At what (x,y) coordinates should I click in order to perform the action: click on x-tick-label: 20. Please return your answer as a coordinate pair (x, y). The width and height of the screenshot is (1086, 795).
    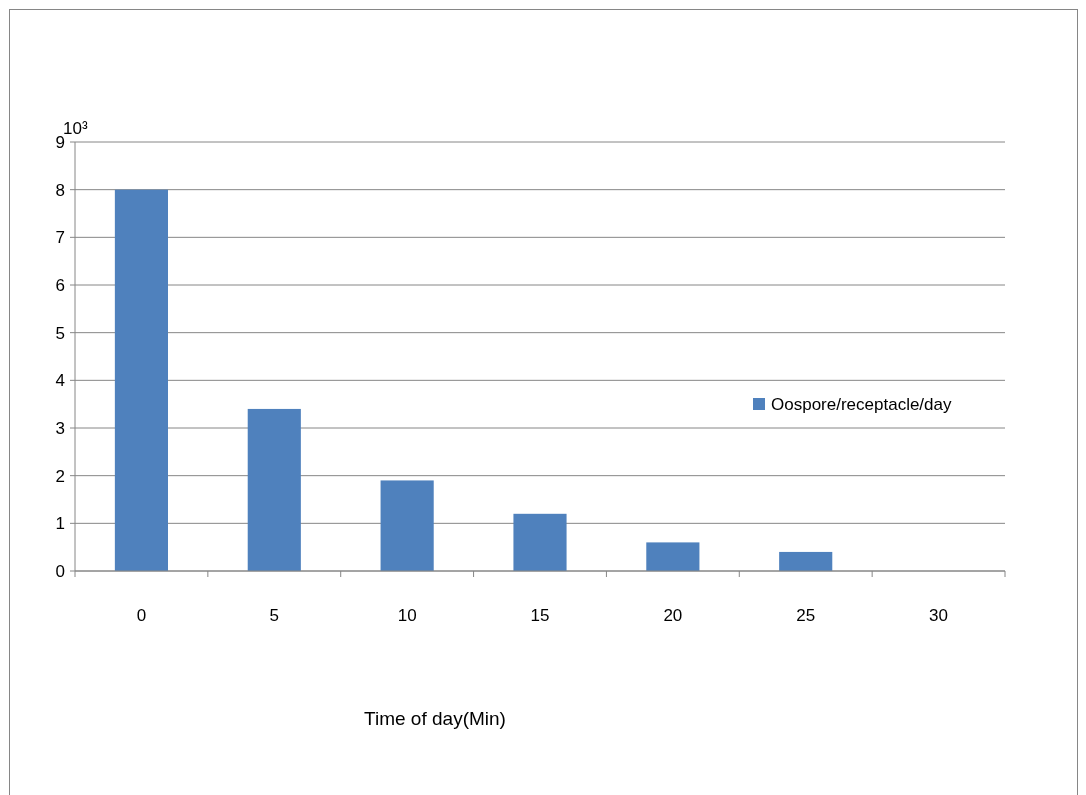
    Looking at the image, I should click on (673, 615).